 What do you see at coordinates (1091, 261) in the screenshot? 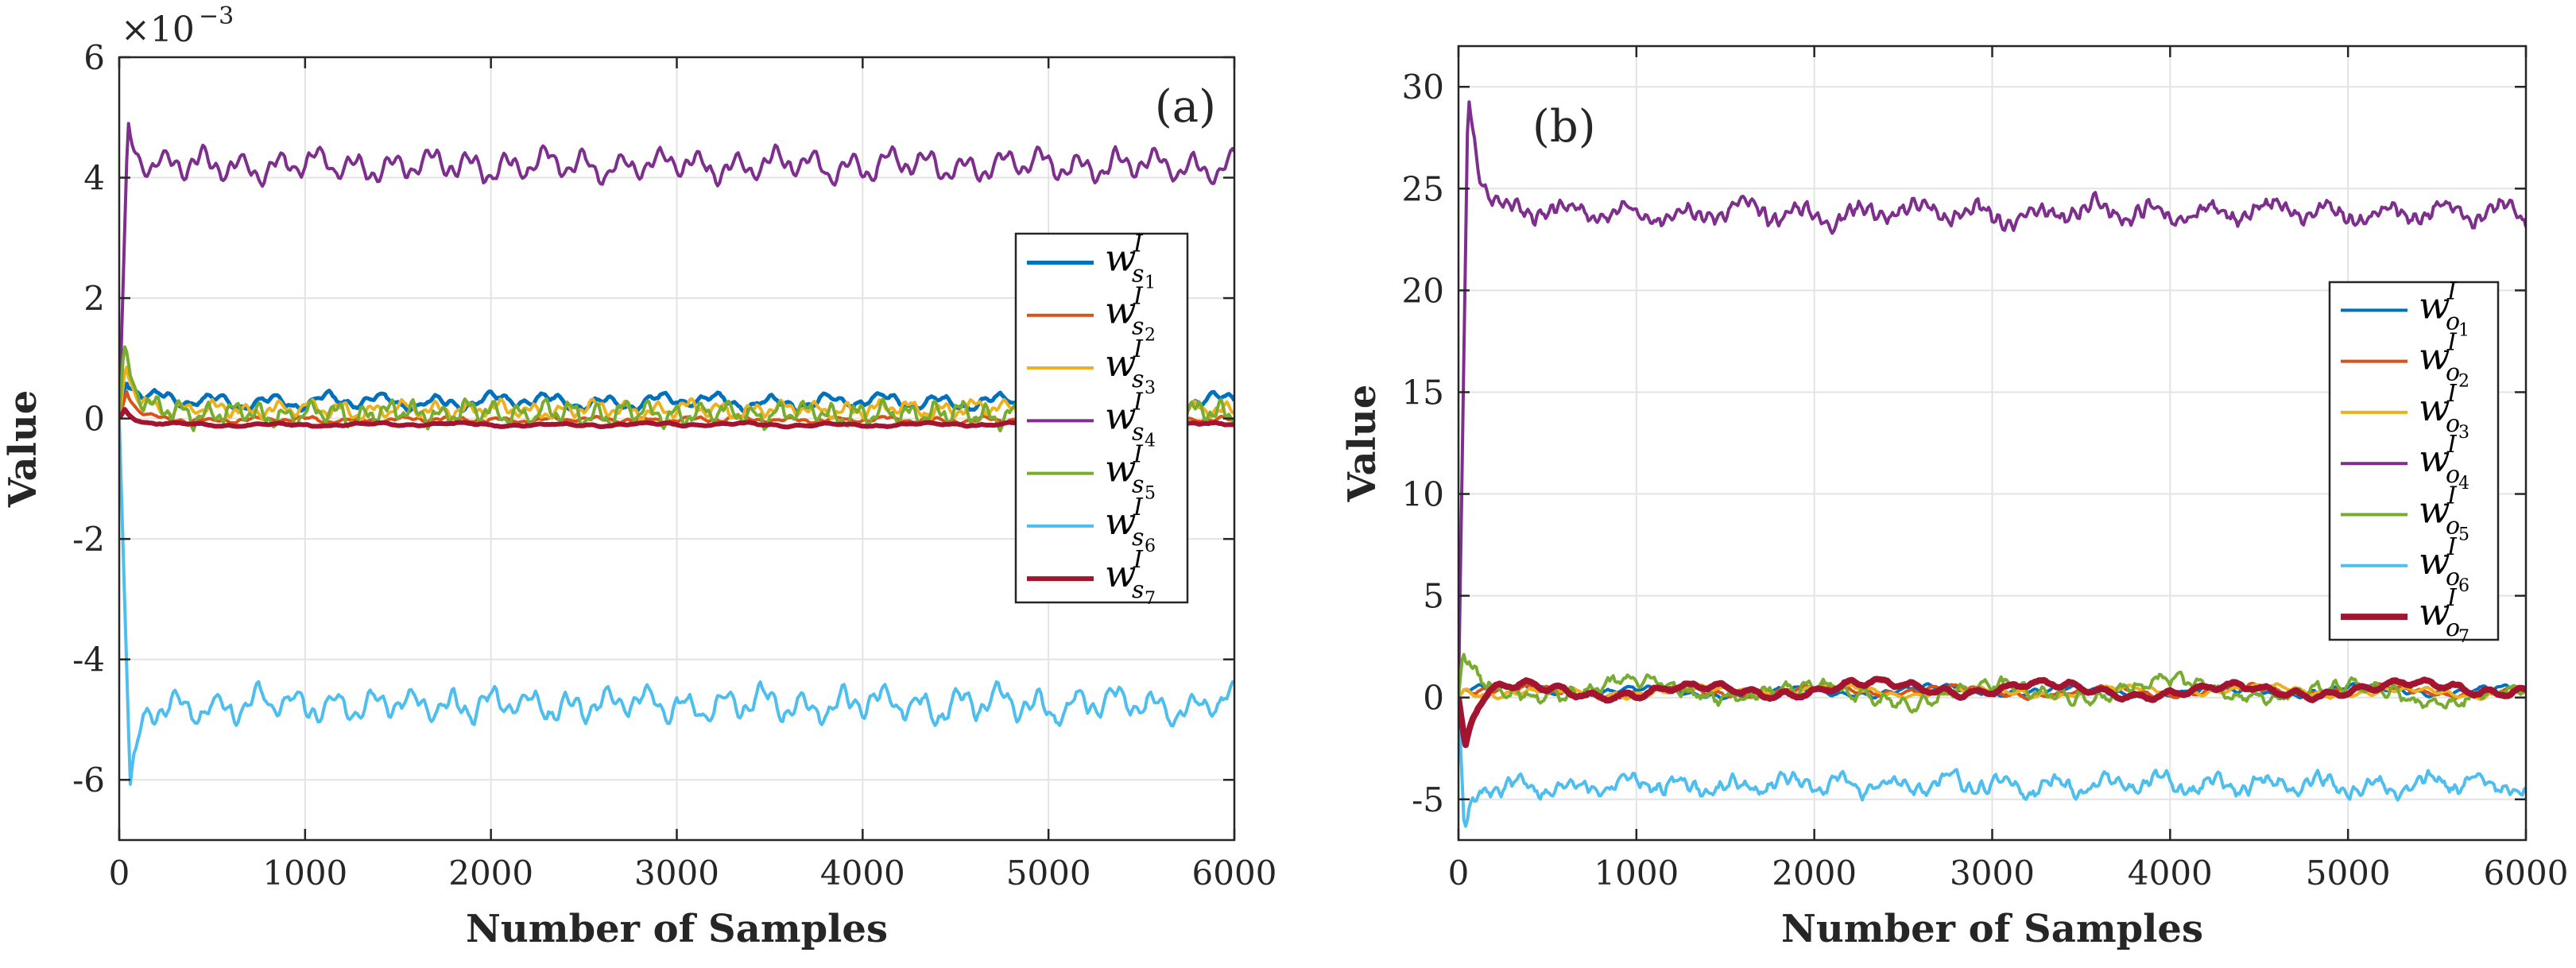
I see `panel-a-legend-entry: wIs 1` at bounding box center [1091, 261].